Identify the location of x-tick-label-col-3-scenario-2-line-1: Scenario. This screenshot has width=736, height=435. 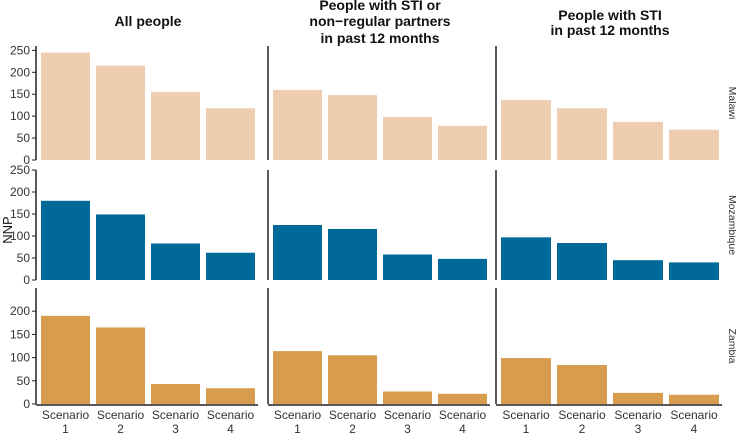
(582, 415).